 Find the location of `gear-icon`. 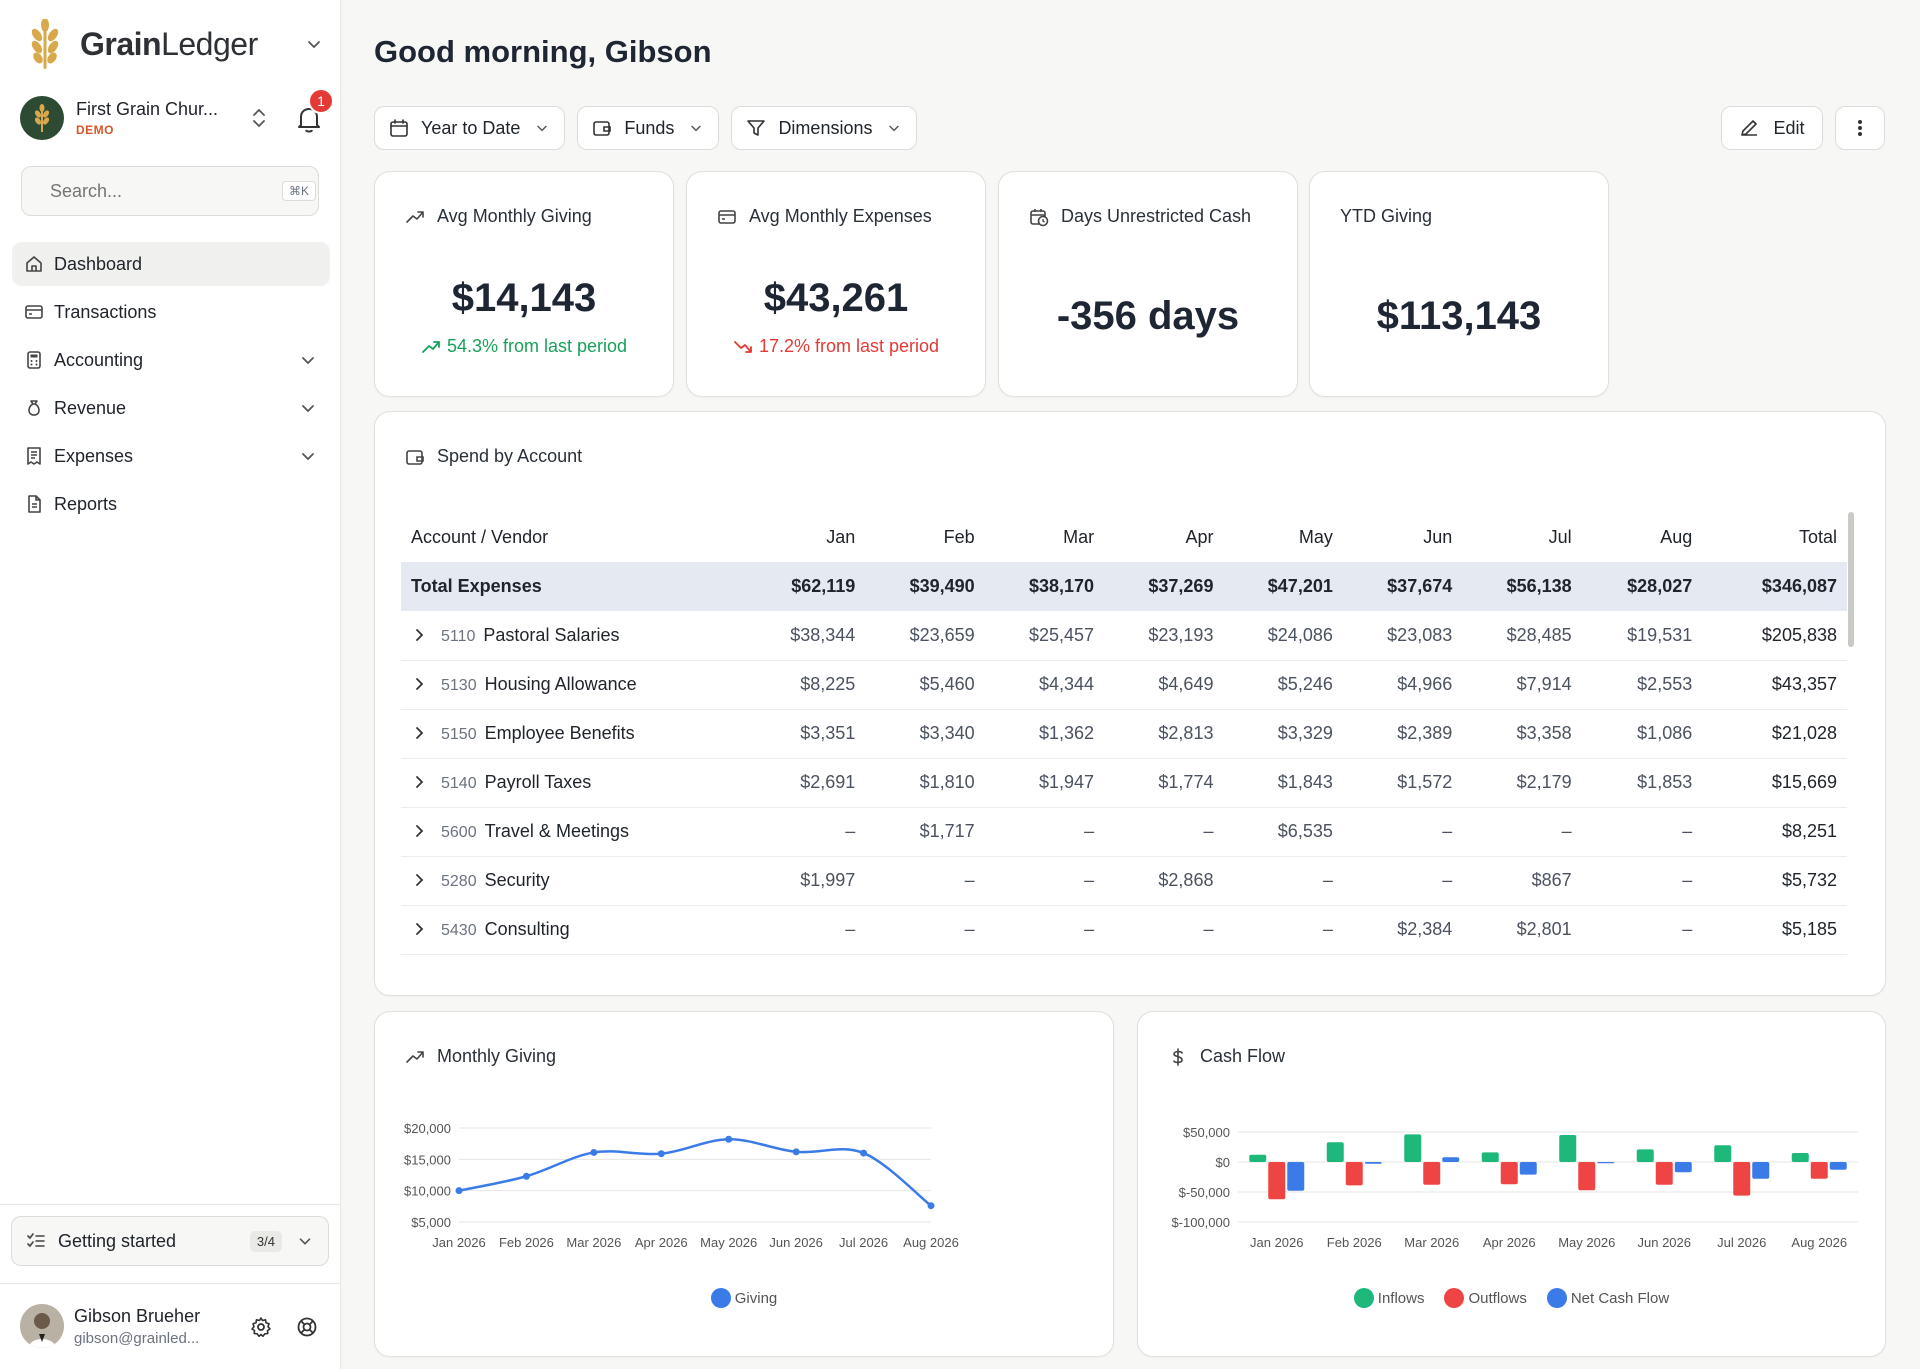

gear-icon is located at coordinates (261, 1327).